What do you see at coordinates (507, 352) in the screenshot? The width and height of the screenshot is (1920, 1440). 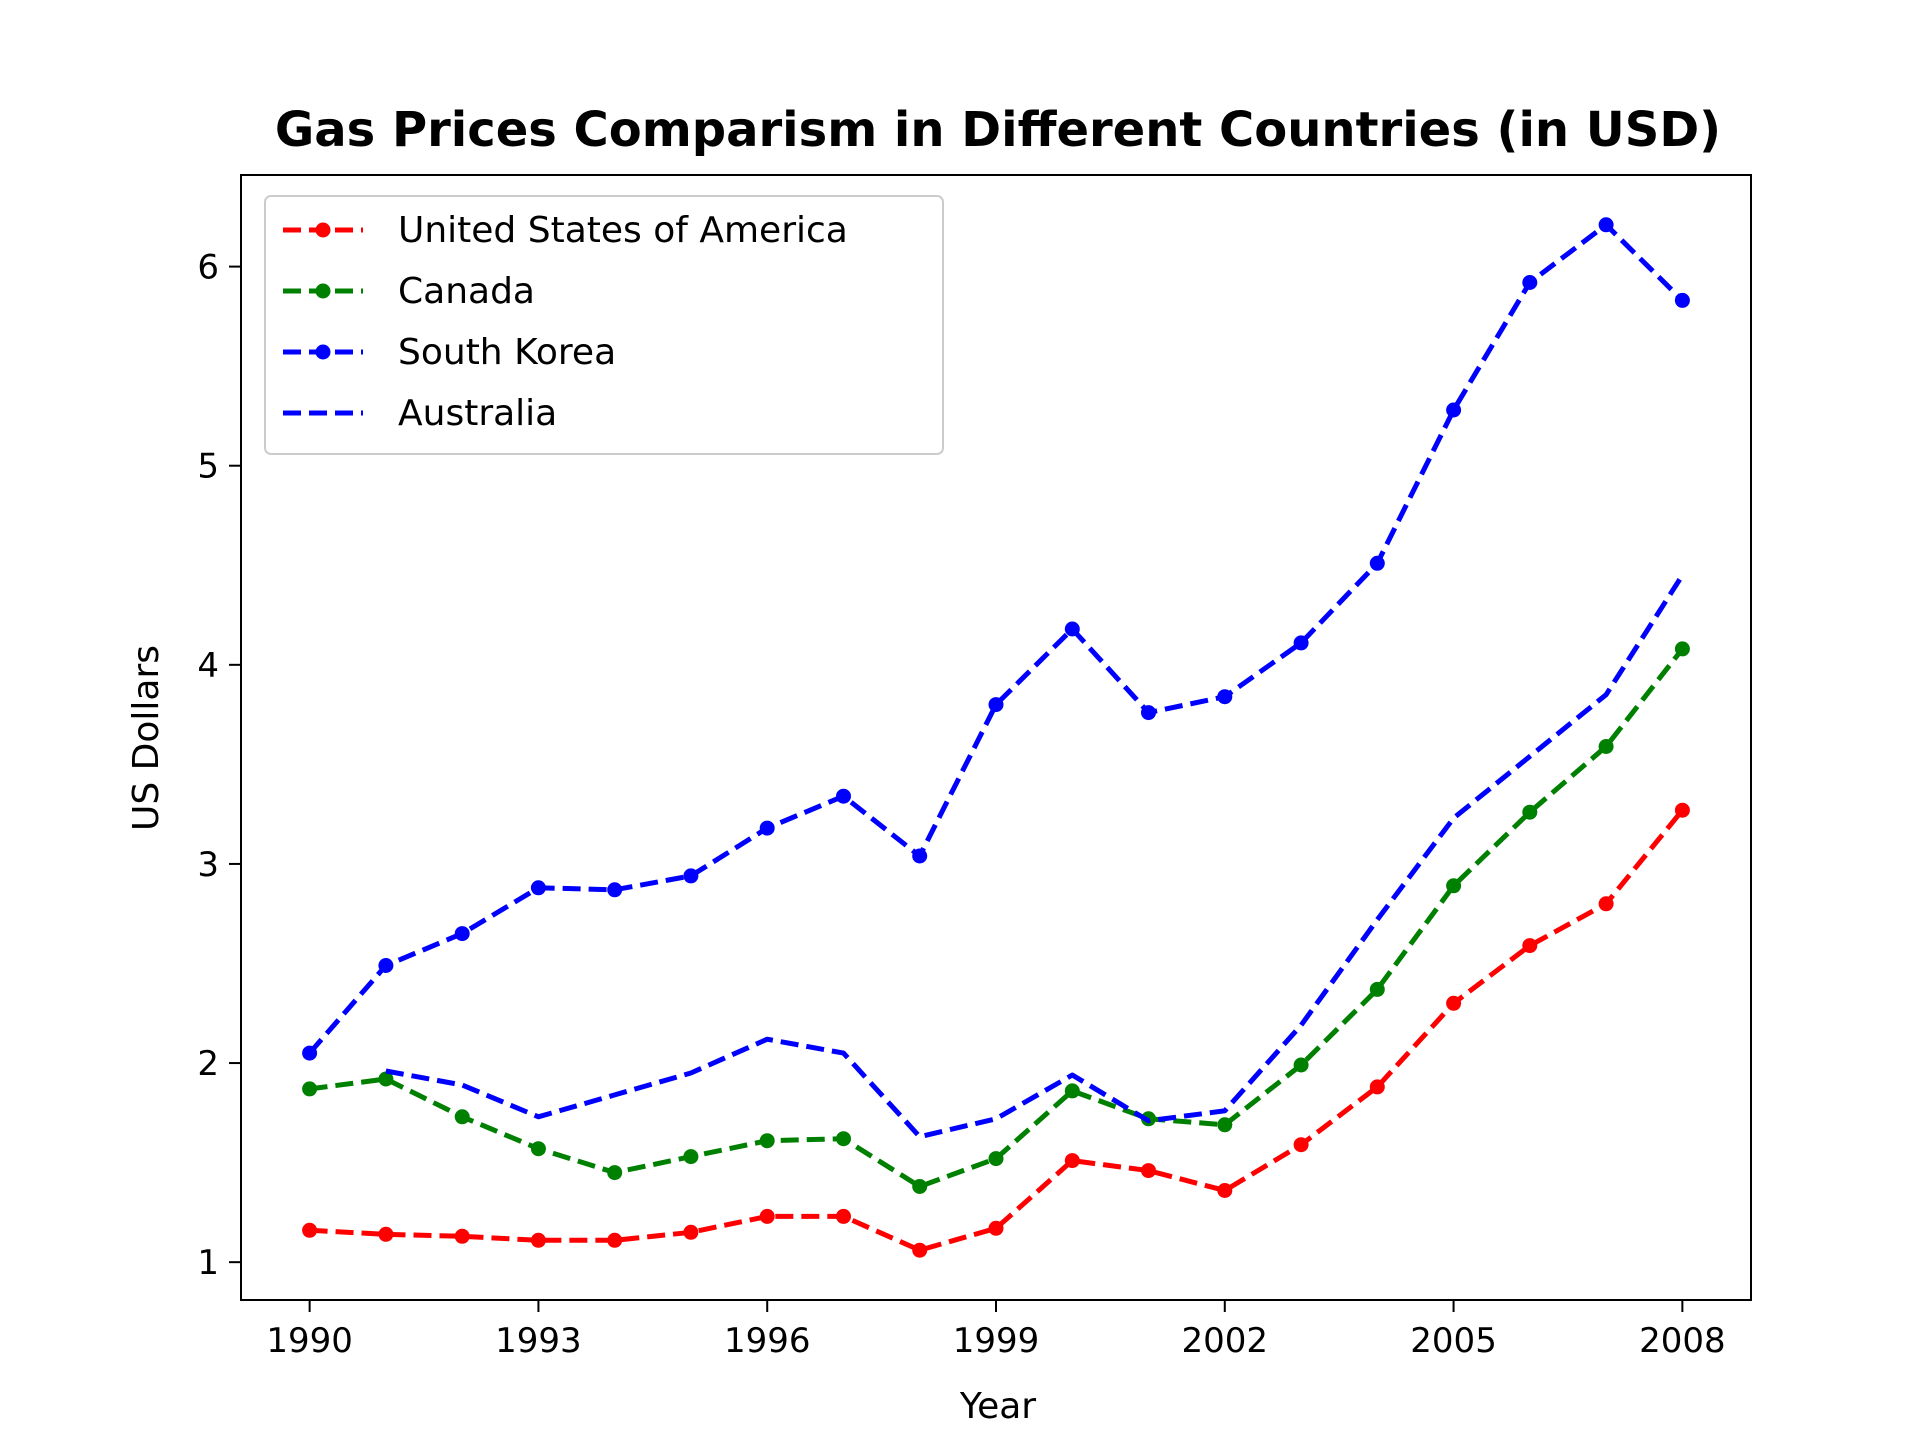 I see `legend-label-south-korea: South Korea` at bounding box center [507, 352].